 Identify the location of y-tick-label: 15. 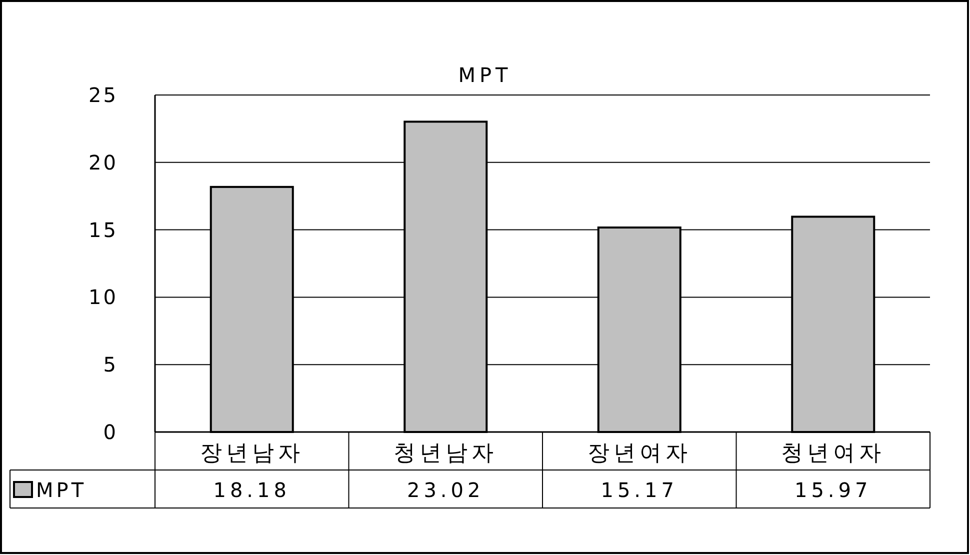
(103, 230).